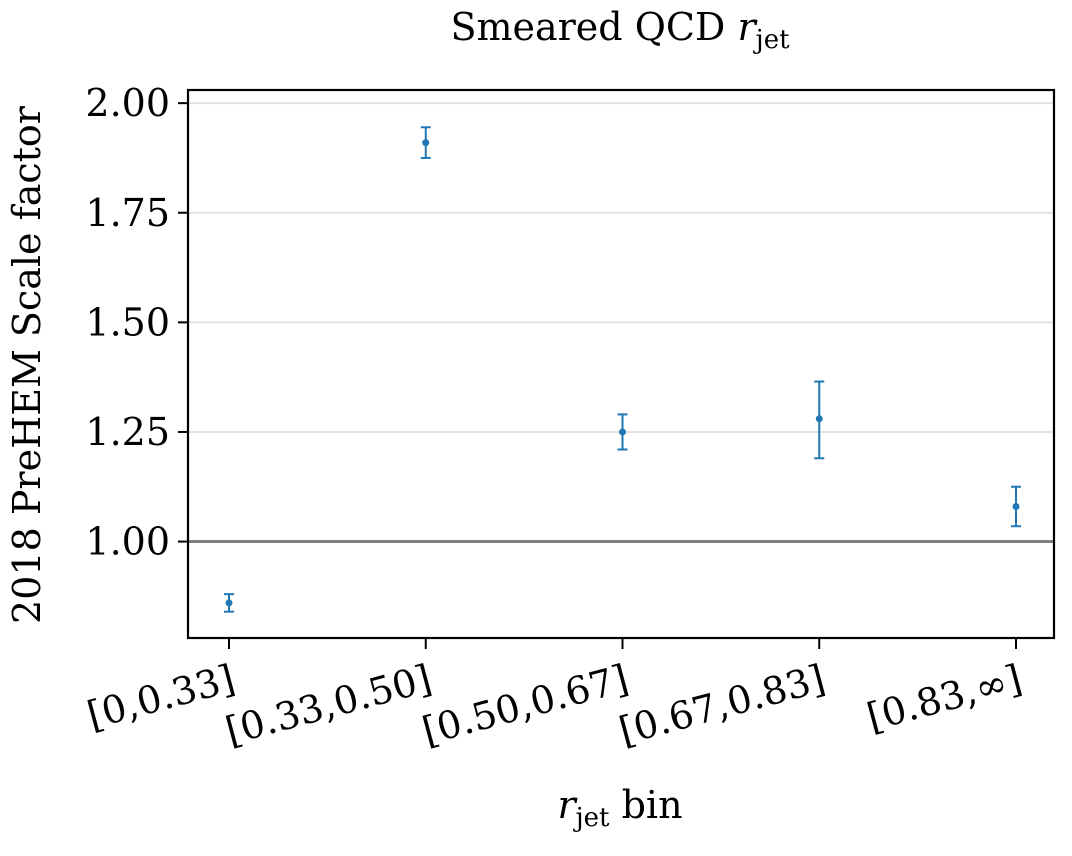 The width and height of the screenshot is (1072, 856). What do you see at coordinates (721, 704) in the screenshot?
I see `x-tick-label-3: [0.67,0.83]` at bounding box center [721, 704].